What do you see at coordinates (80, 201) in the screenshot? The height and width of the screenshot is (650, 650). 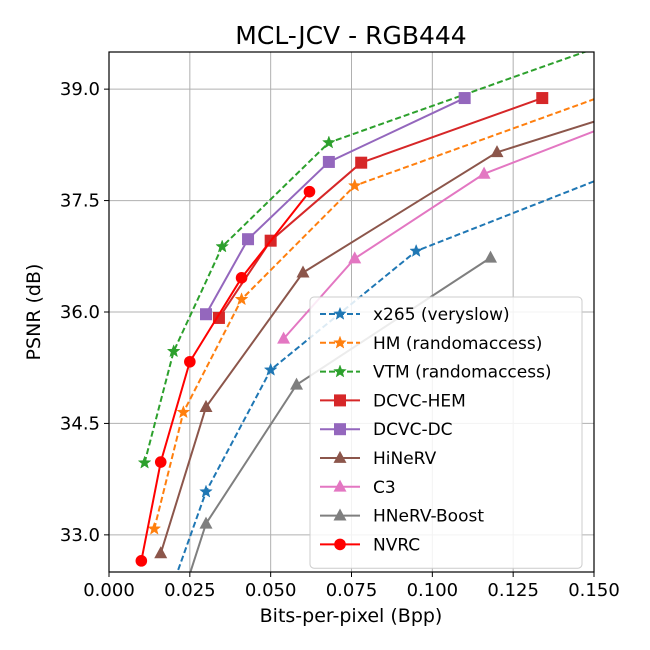 I see `y-tick-label: 37.5` at bounding box center [80, 201].